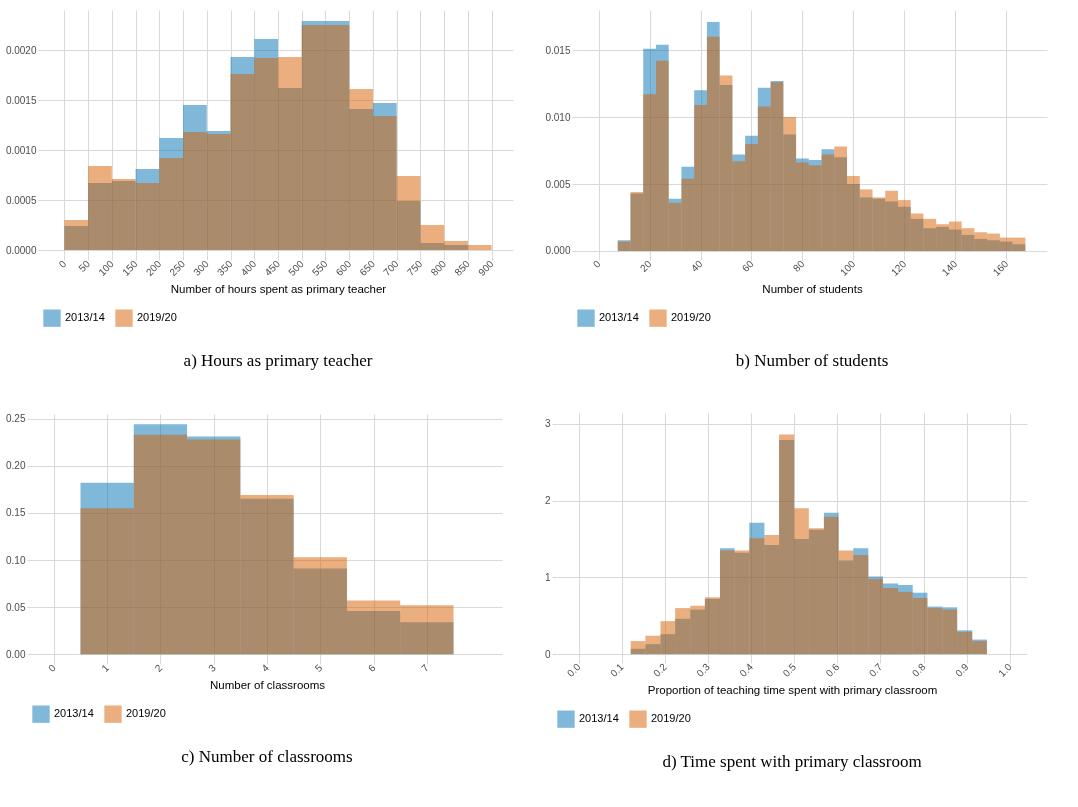 The height and width of the screenshot is (807, 1078). Describe the element at coordinates (812, 288) in the screenshot. I see `x-axis-title: Number of students` at that location.